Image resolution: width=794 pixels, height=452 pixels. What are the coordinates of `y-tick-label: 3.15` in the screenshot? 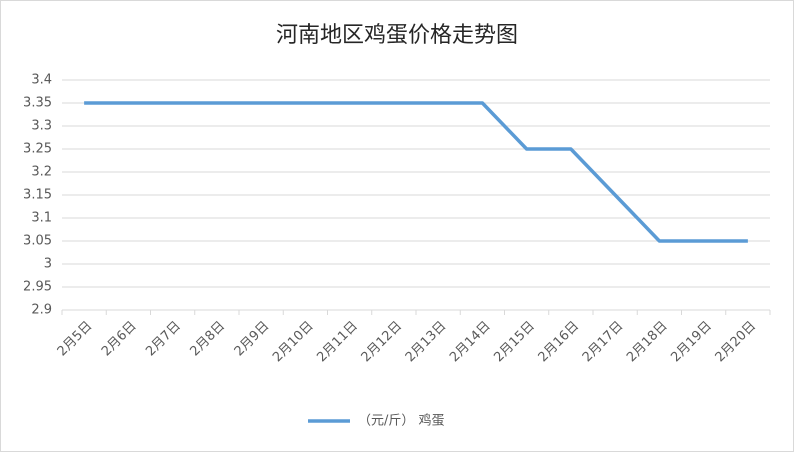 It's located at (37, 195).